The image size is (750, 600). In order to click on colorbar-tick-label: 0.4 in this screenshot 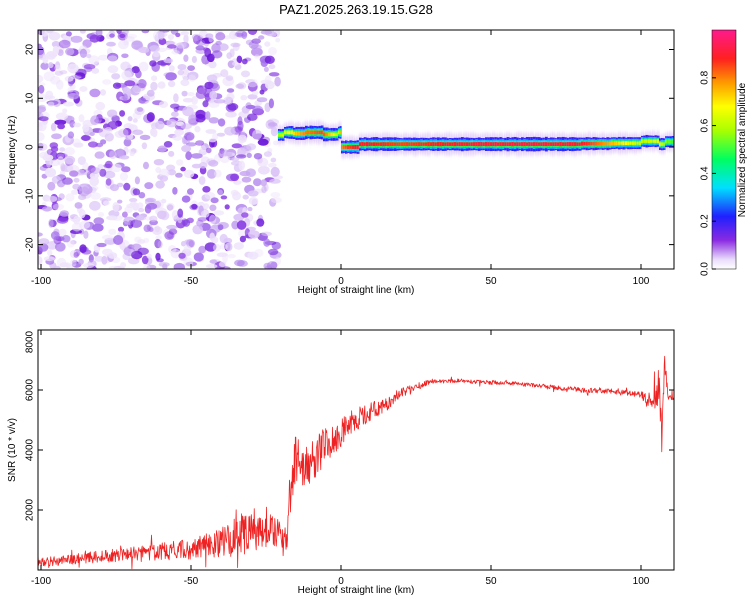, I will do `click(705, 173)`.